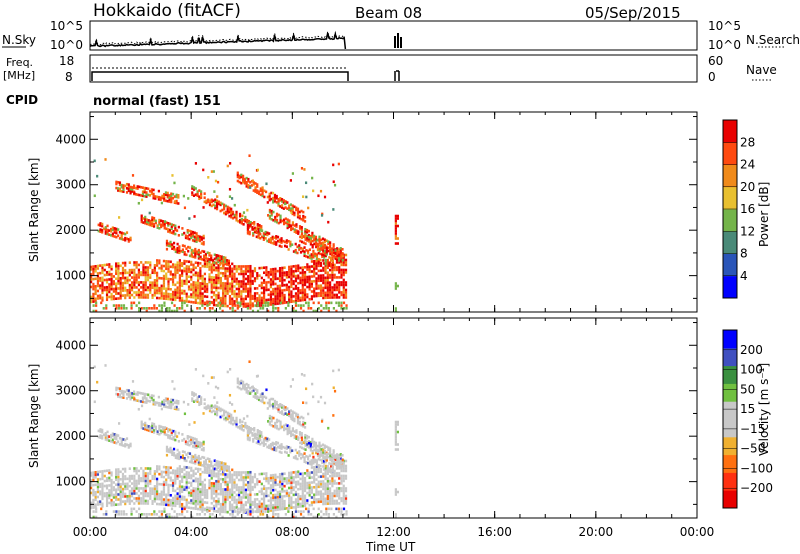  Describe the element at coordinates (730, 131) in the screenshot. I see `colorbar-swatch` at that location.